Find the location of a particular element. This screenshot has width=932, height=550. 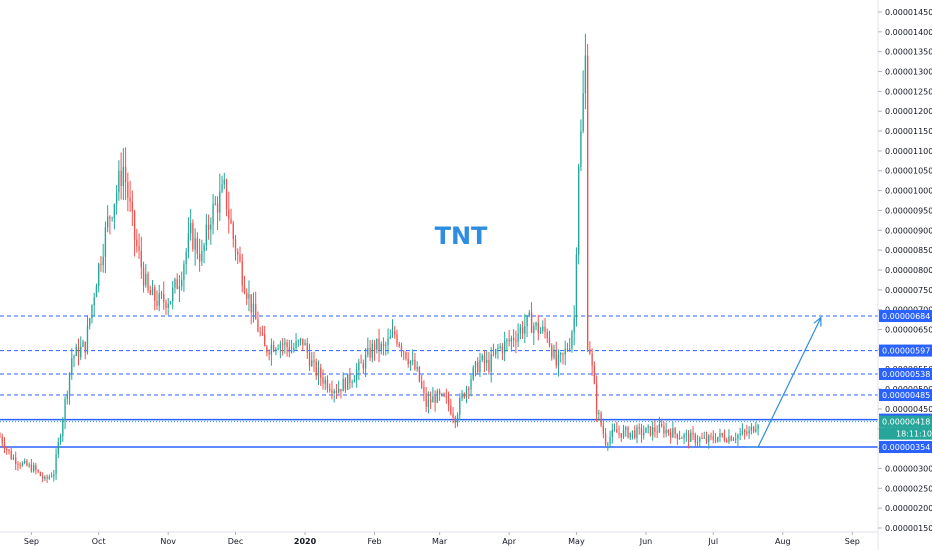

y-tick-label: 0.00001350 is located at coordinates (908, 52).